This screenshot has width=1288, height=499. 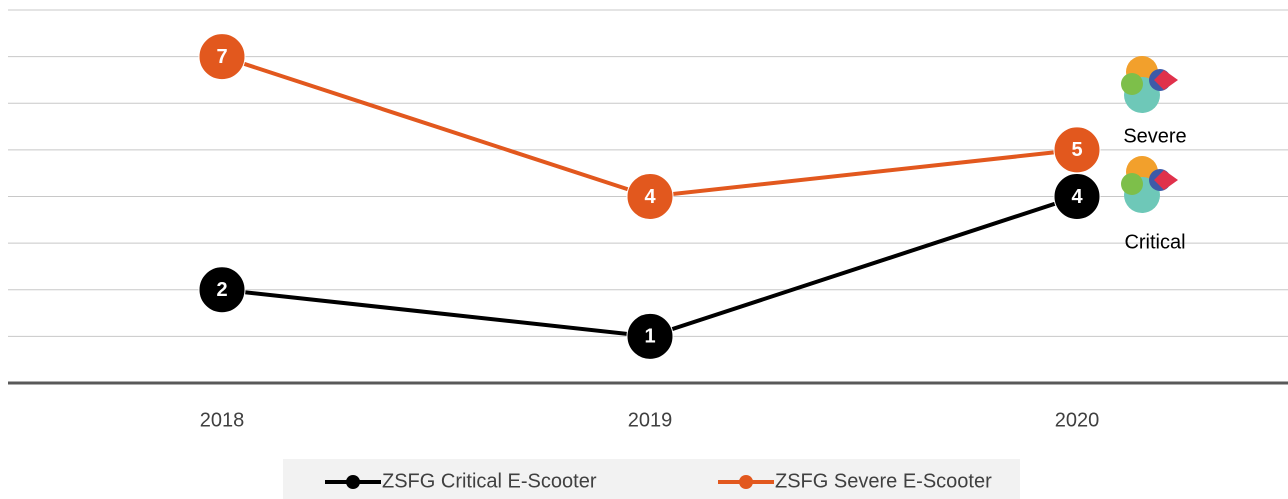 I want to click on data-label: 5, so click(x=1076, y=150).